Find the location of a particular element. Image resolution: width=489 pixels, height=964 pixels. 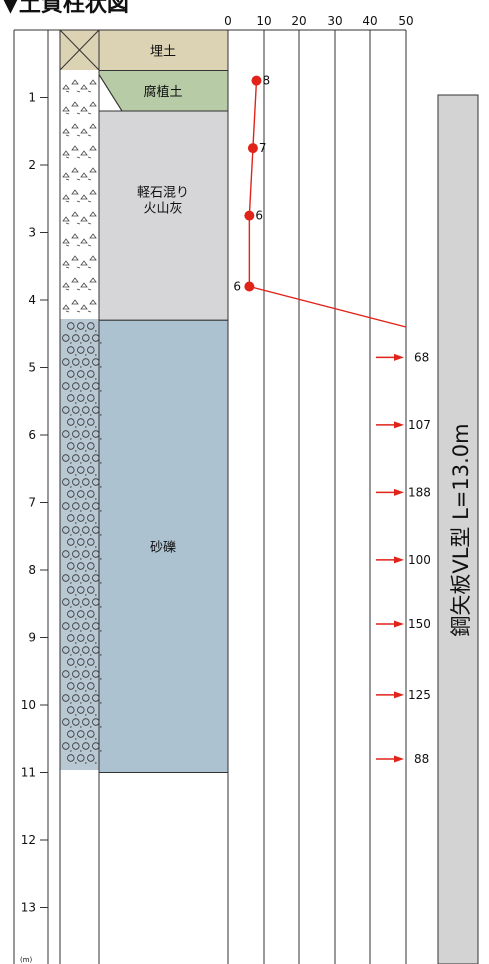

soil-pattern-column is located at coordinates (80, 399).